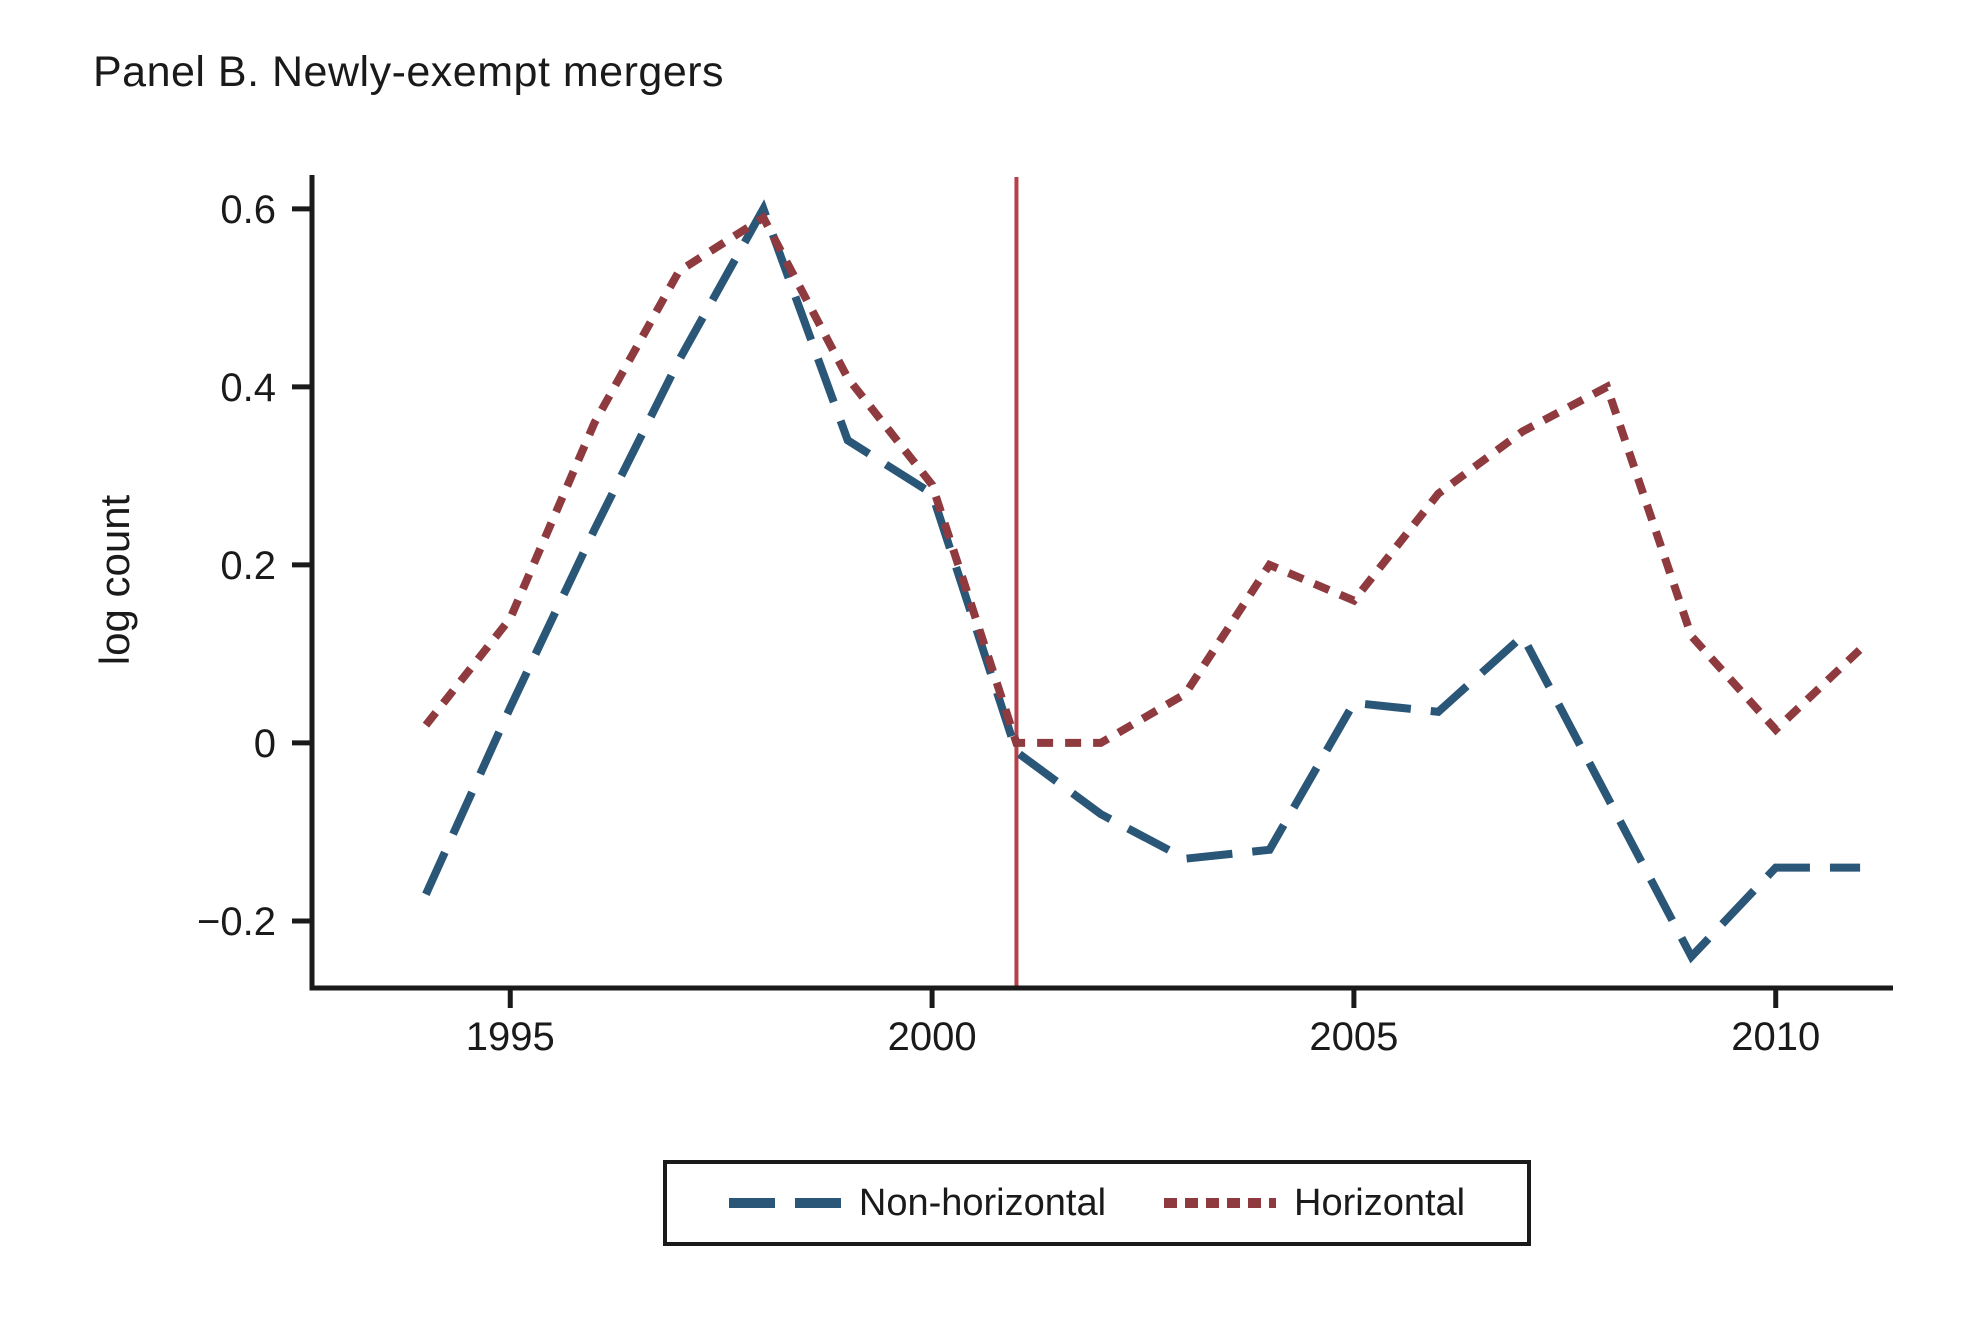 This screenshot has width=1980, height=1330. Describe the element at coordinates (1775, 1037) in the screenshot. I see `x-tick-label: 2010` at that location.